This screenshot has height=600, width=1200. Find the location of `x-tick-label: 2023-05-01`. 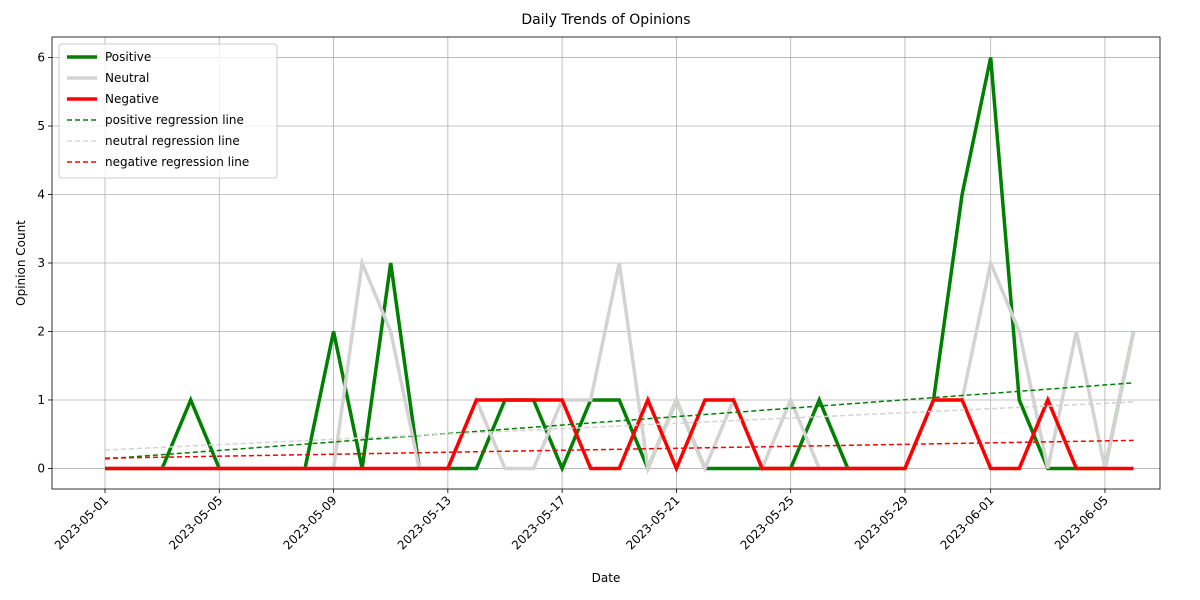

x-tick-label: 2023-05-01 is located at coordinates (81, 522).